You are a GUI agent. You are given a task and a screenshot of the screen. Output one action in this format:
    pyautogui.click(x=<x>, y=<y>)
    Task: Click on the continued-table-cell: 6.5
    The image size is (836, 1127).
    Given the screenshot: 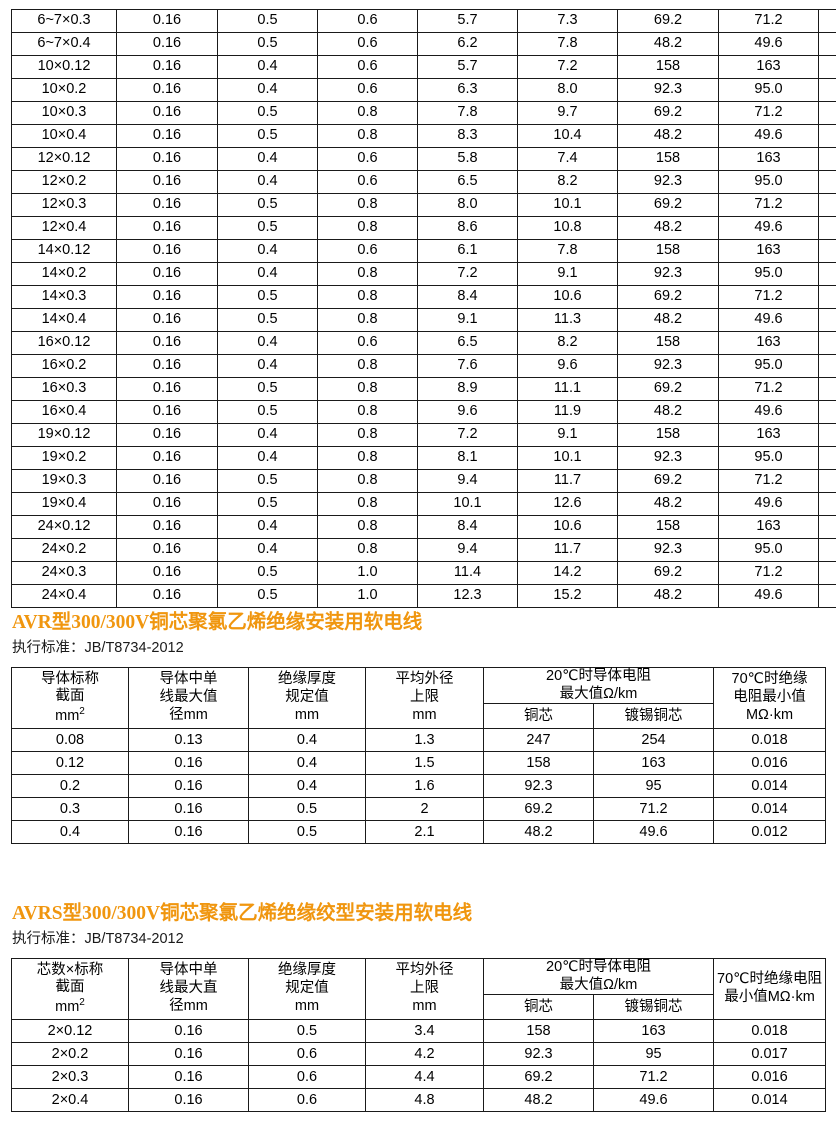 What is the action you would take?
    pyautogui.click(x=467, y=343)
    